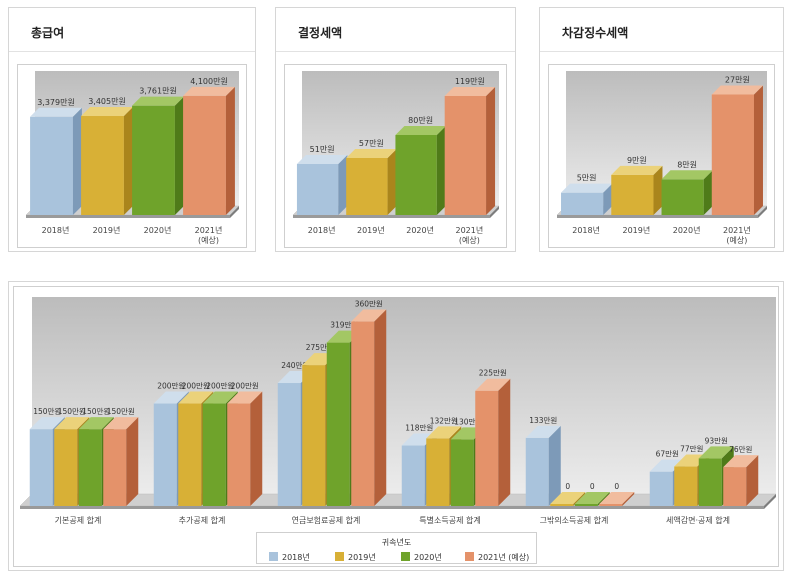 This screenshot has width=800, height=576. Describe the element at coordinates (132, 30) in the screenshot. I see `panel-title: 총급여` at that location.